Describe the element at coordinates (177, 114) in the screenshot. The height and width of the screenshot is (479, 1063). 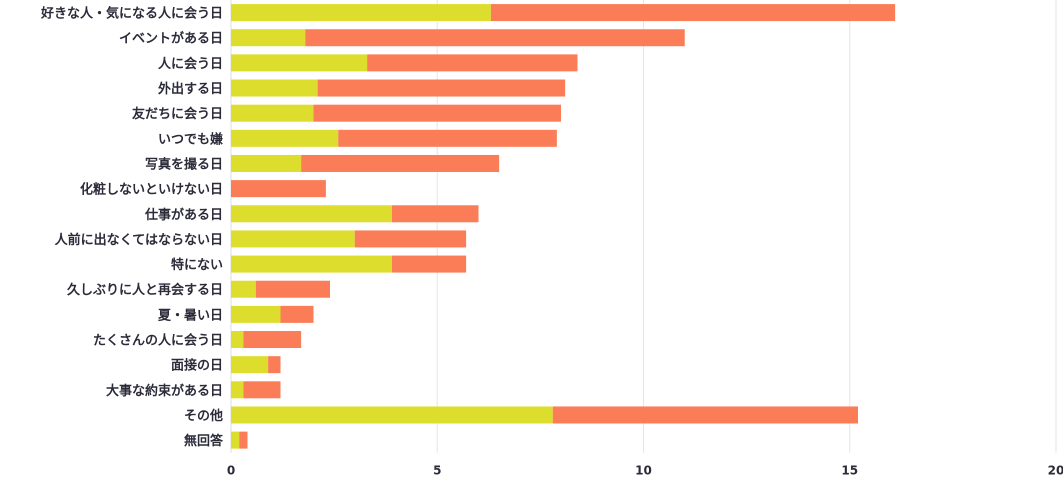
I see `category-label: 友だちに会う日` at that location.